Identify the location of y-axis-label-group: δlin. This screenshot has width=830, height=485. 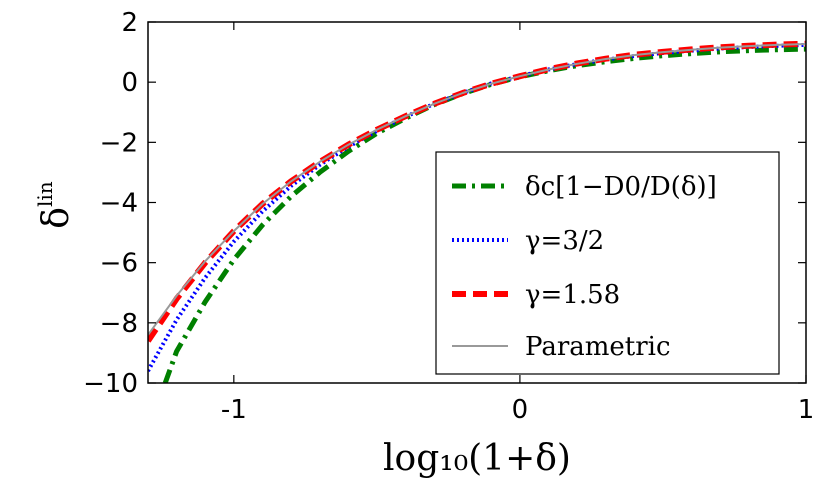
(55, 204).